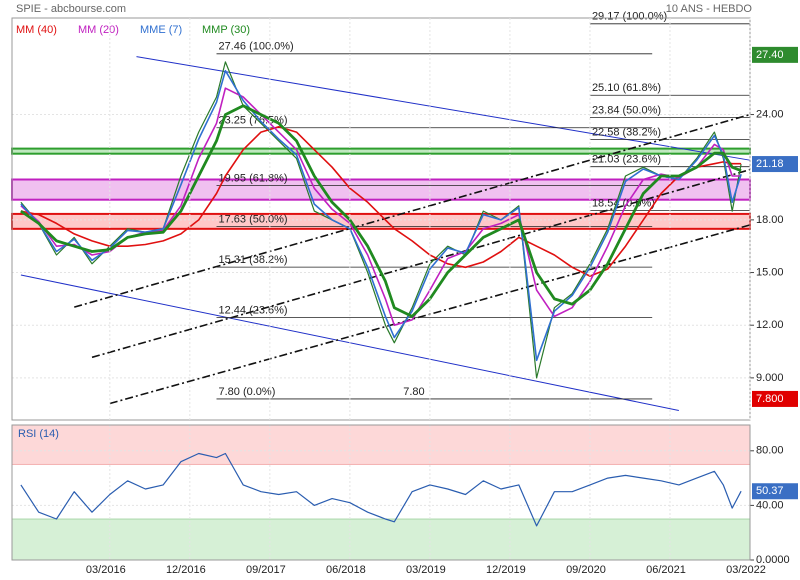 Image resolution: width=800 pixels, height=580 pixels. Describe the element at coordinates (36, 30) in the screenshot. I see `legend-label: MM (40)` at that location.